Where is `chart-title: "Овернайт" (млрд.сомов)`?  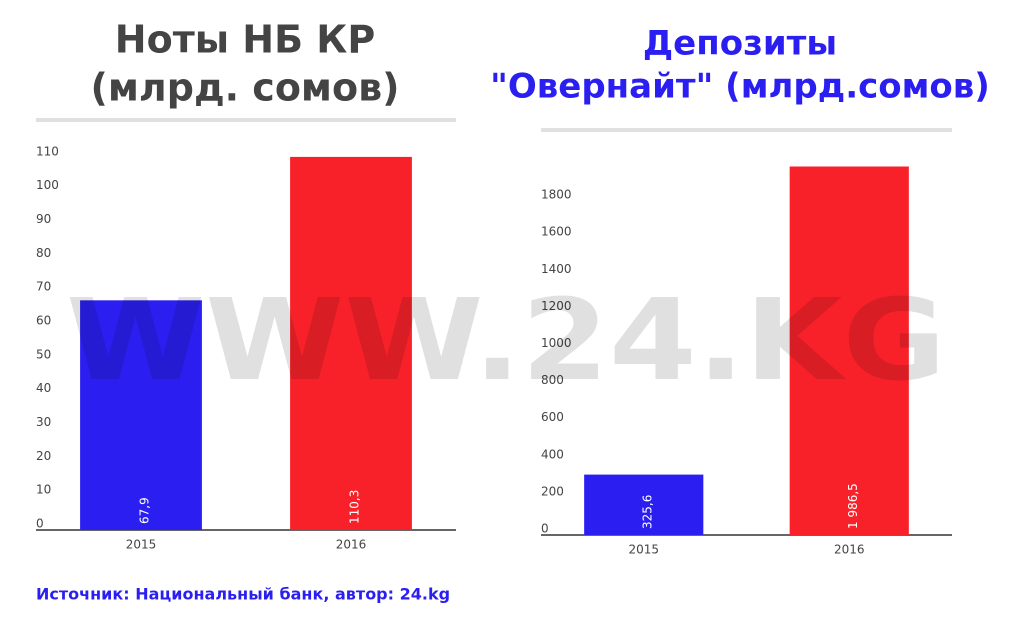 chart-title: "Овернайт" (млрд.сомов) is located at coordinates (740, 87).